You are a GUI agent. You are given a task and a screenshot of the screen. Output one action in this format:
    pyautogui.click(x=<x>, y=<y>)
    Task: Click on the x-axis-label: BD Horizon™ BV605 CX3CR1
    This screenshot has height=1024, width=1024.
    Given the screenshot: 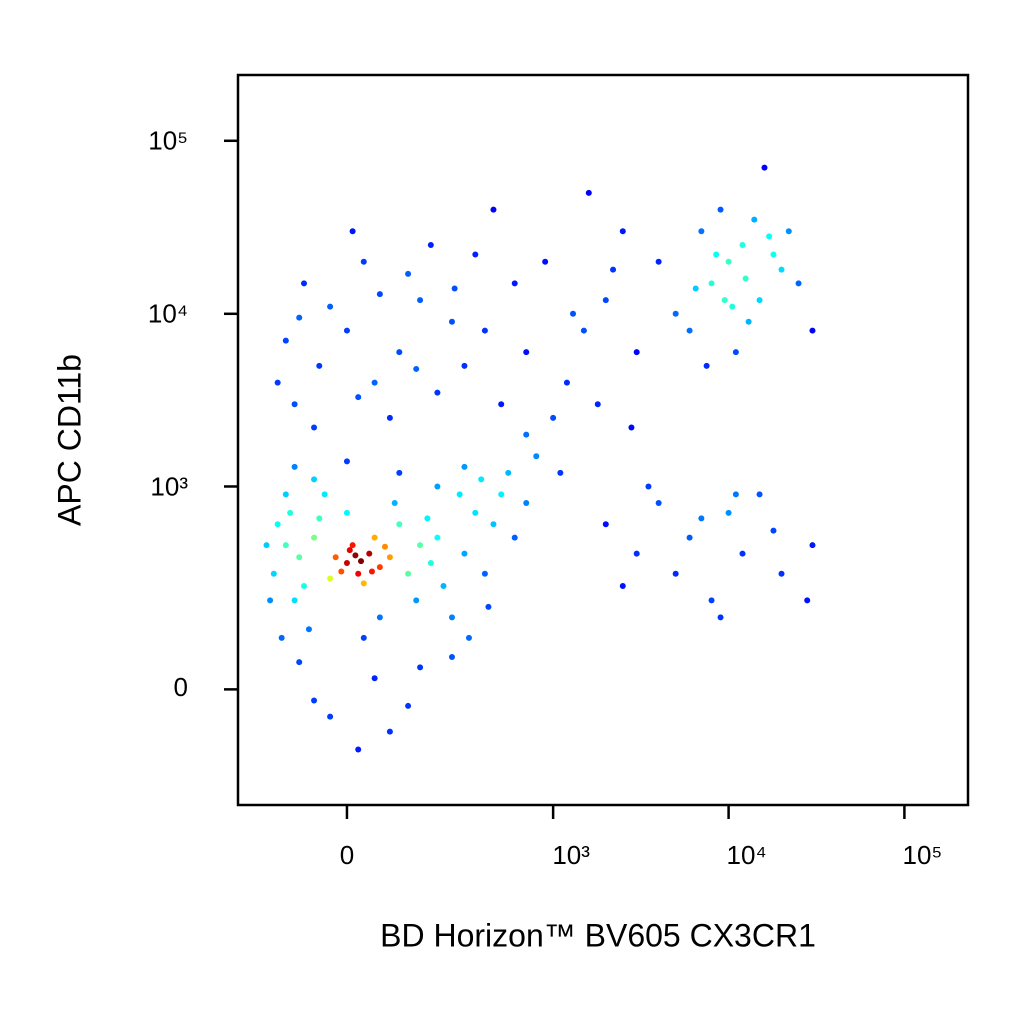 What is the action you would take?
    pyautogui.click(x=598, y=935)
    